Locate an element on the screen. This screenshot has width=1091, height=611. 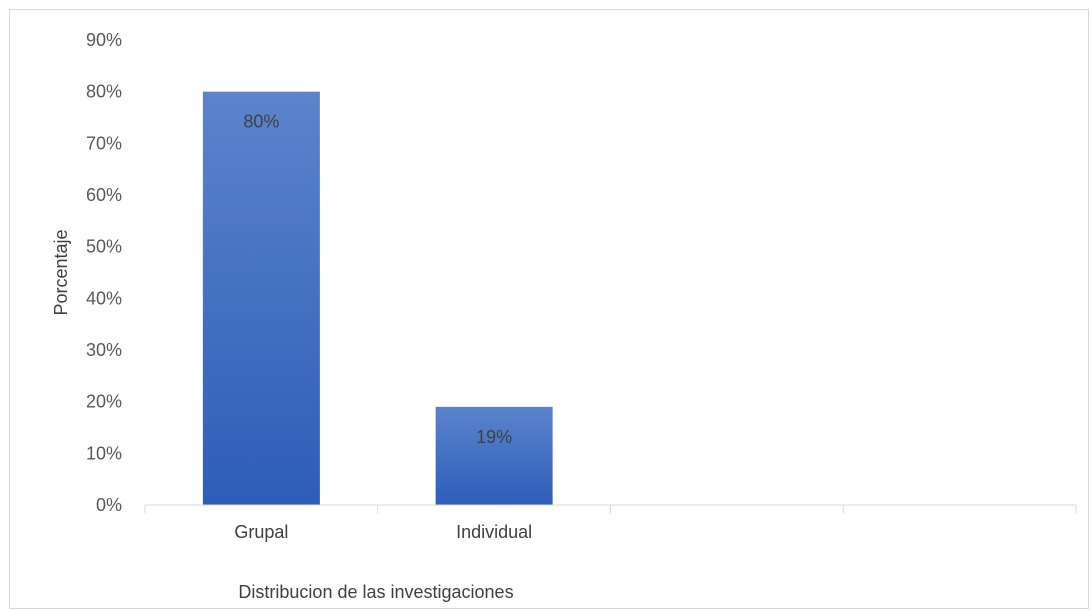
y-tick-label: 20% is located at coordinates (104, 402).